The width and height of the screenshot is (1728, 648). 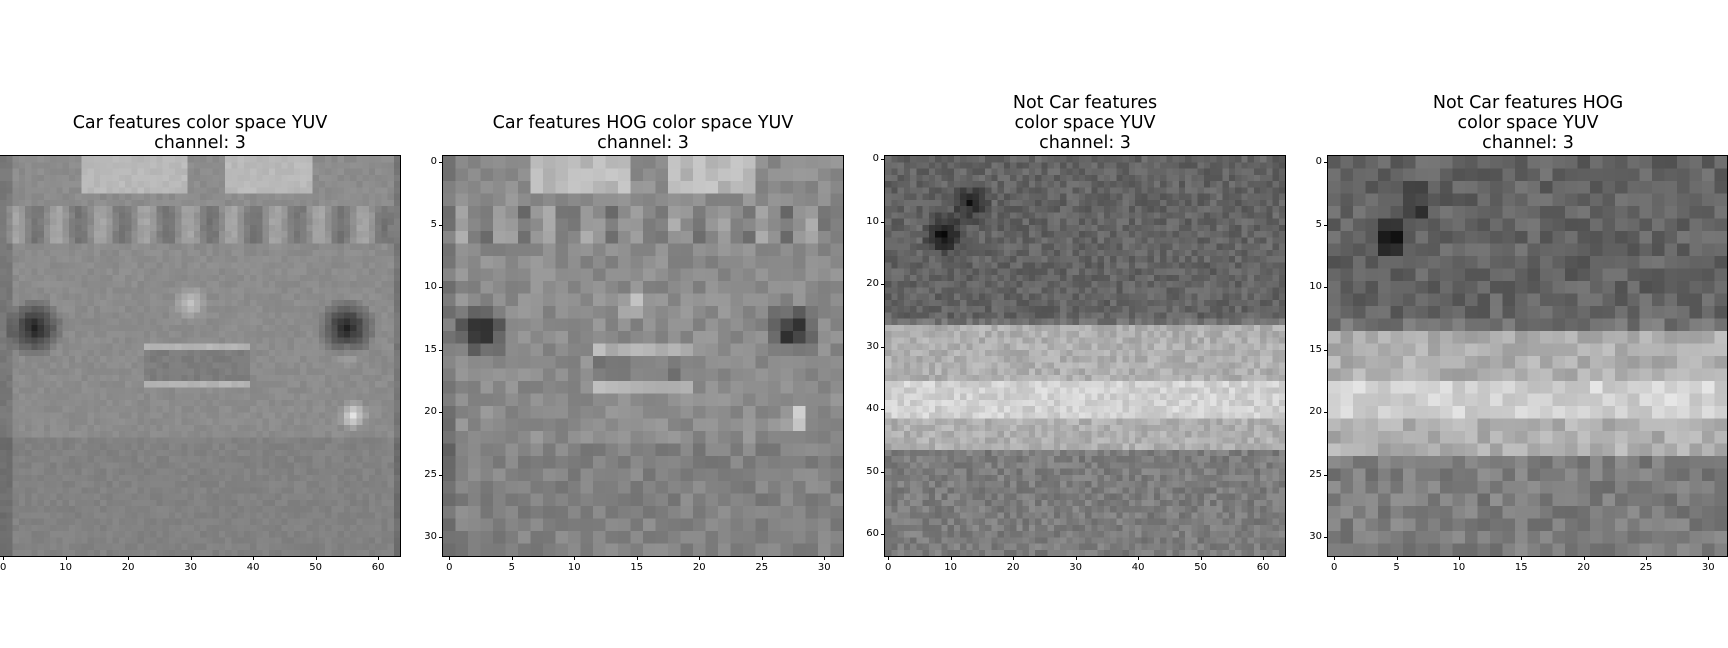 I want to click on panel-2-y-tick-label: 0, so click(x=433, y=162).